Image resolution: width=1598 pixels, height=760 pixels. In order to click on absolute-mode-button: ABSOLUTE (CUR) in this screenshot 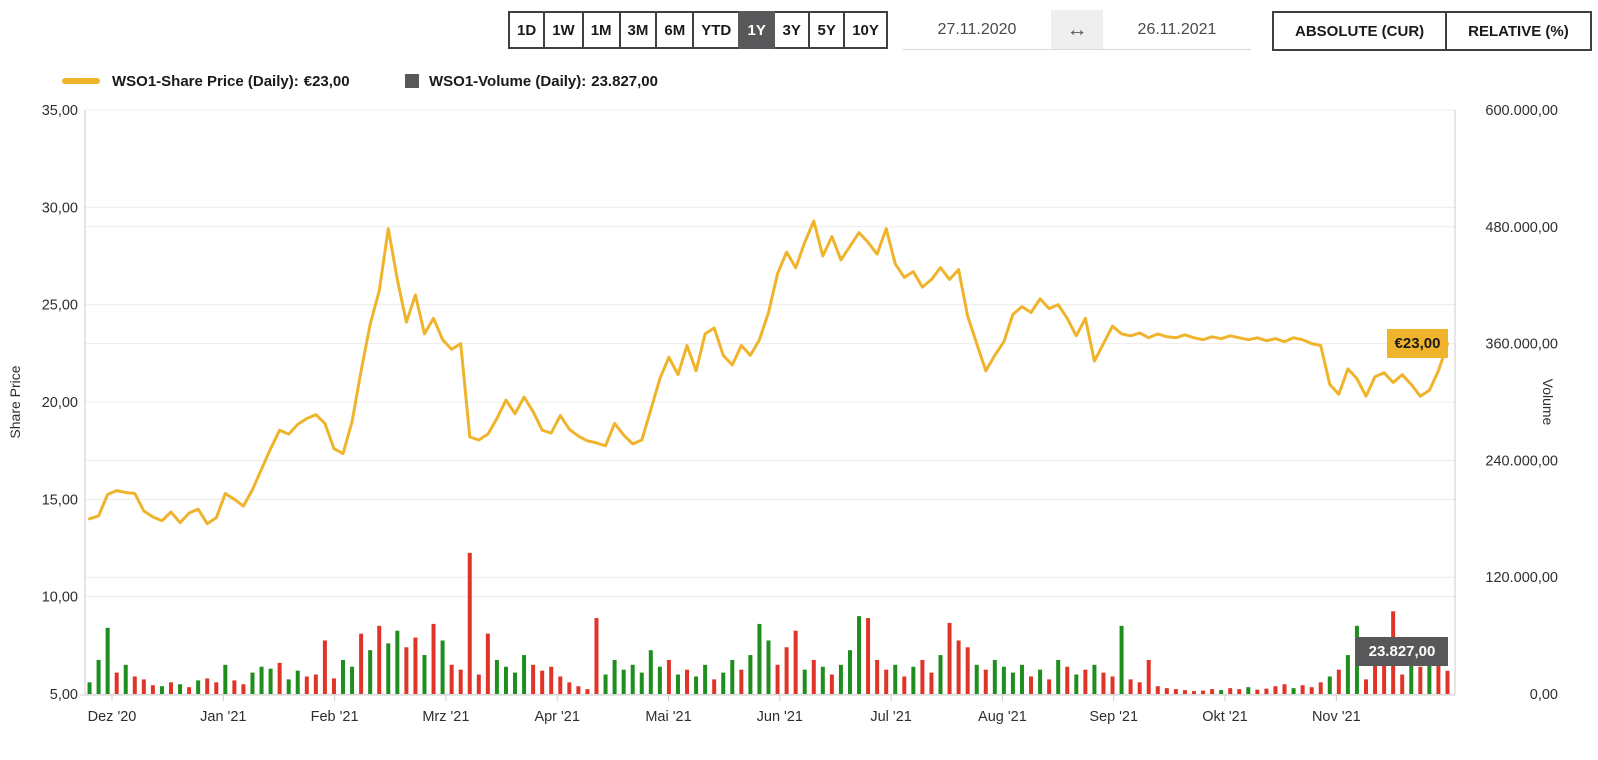, I will do `click(1360, 31)`.